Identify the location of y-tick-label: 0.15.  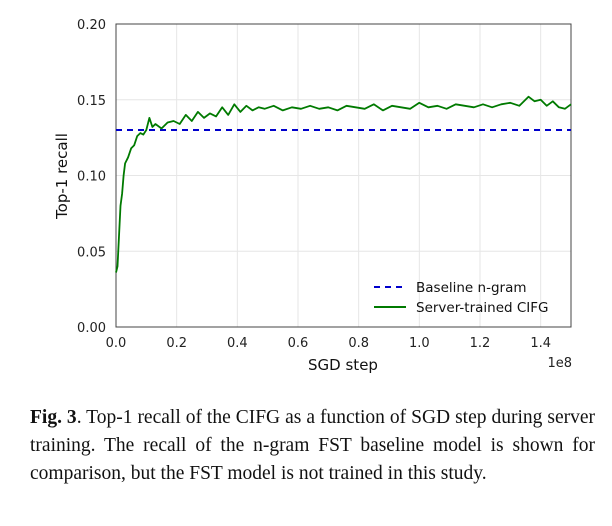
(91, 101).